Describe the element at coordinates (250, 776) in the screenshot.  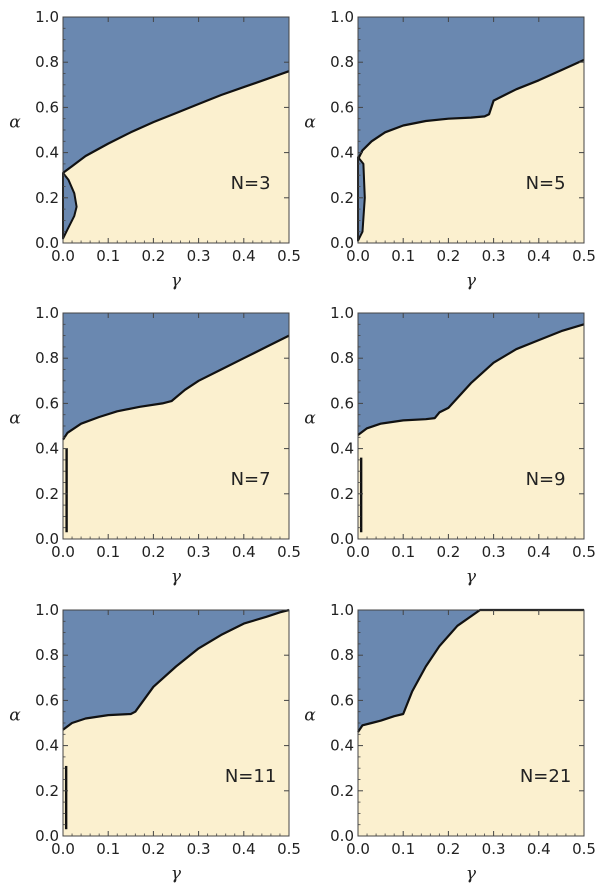
I see `n-value-label: N=11` at that location.